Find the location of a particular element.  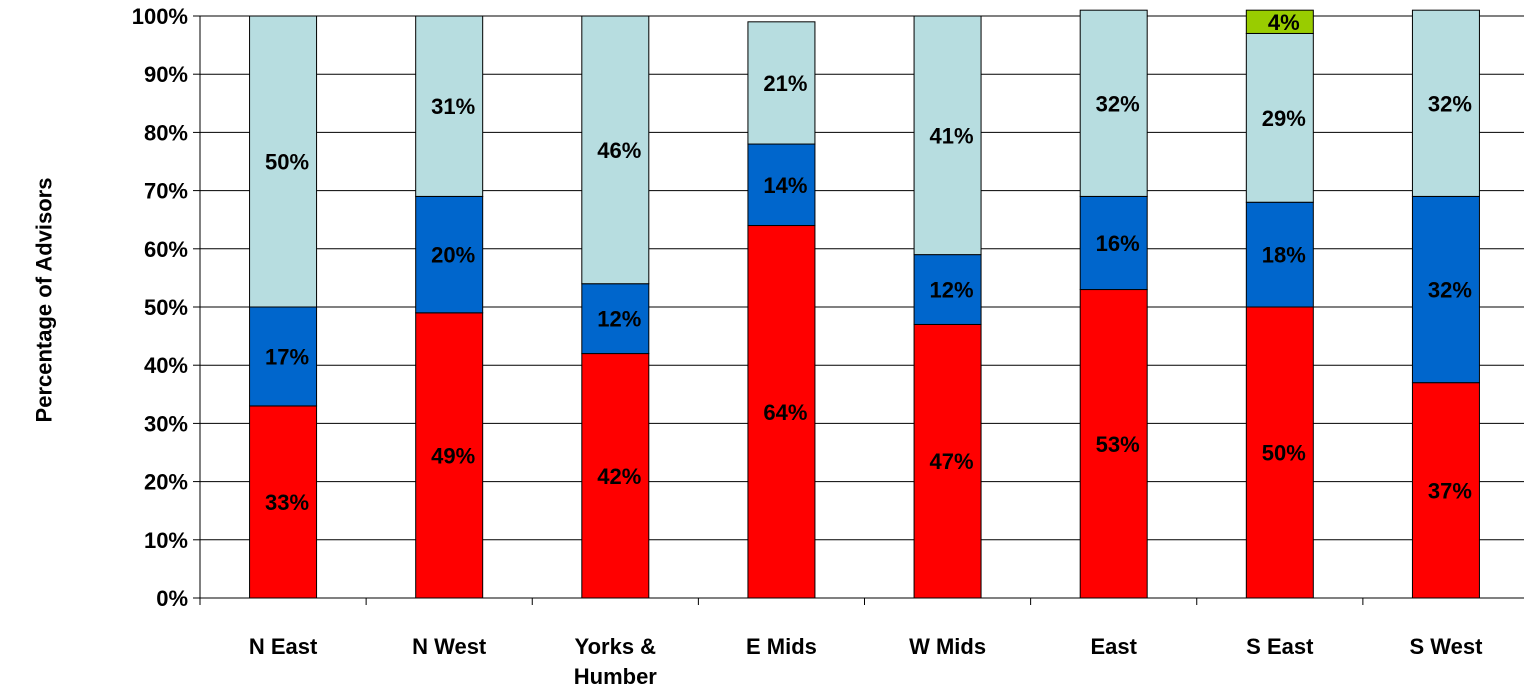

data-label: 37% is located at coordinates (1450, 490).